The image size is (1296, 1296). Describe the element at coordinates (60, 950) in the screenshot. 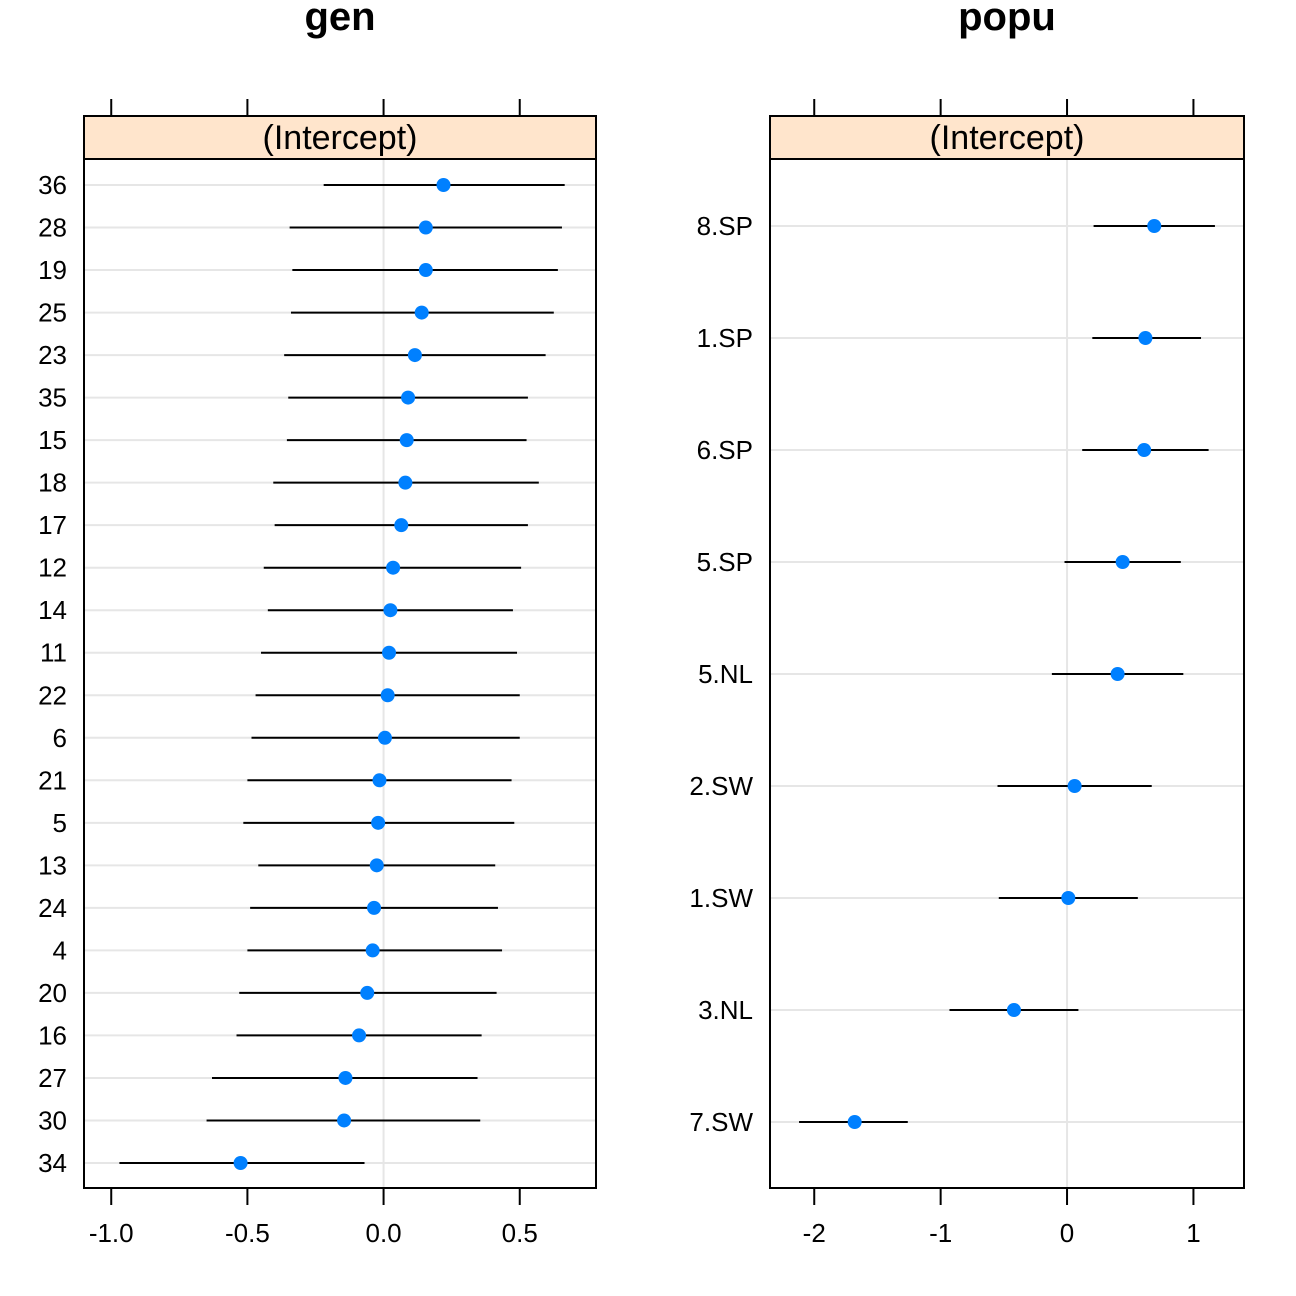

I see `category-label: 4` at that location.